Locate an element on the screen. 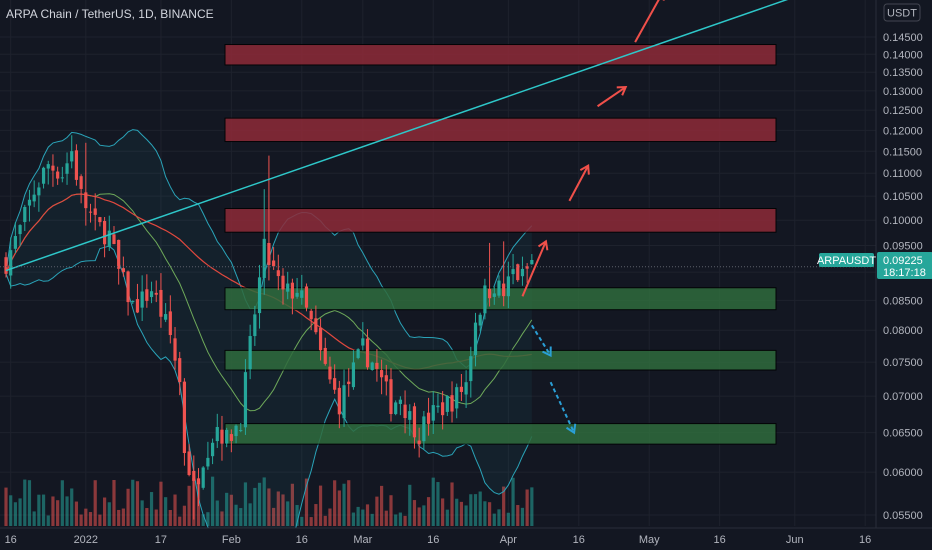 This screenshot has width=932, height=550. resistance-zone is located at coordinates (500, 220).